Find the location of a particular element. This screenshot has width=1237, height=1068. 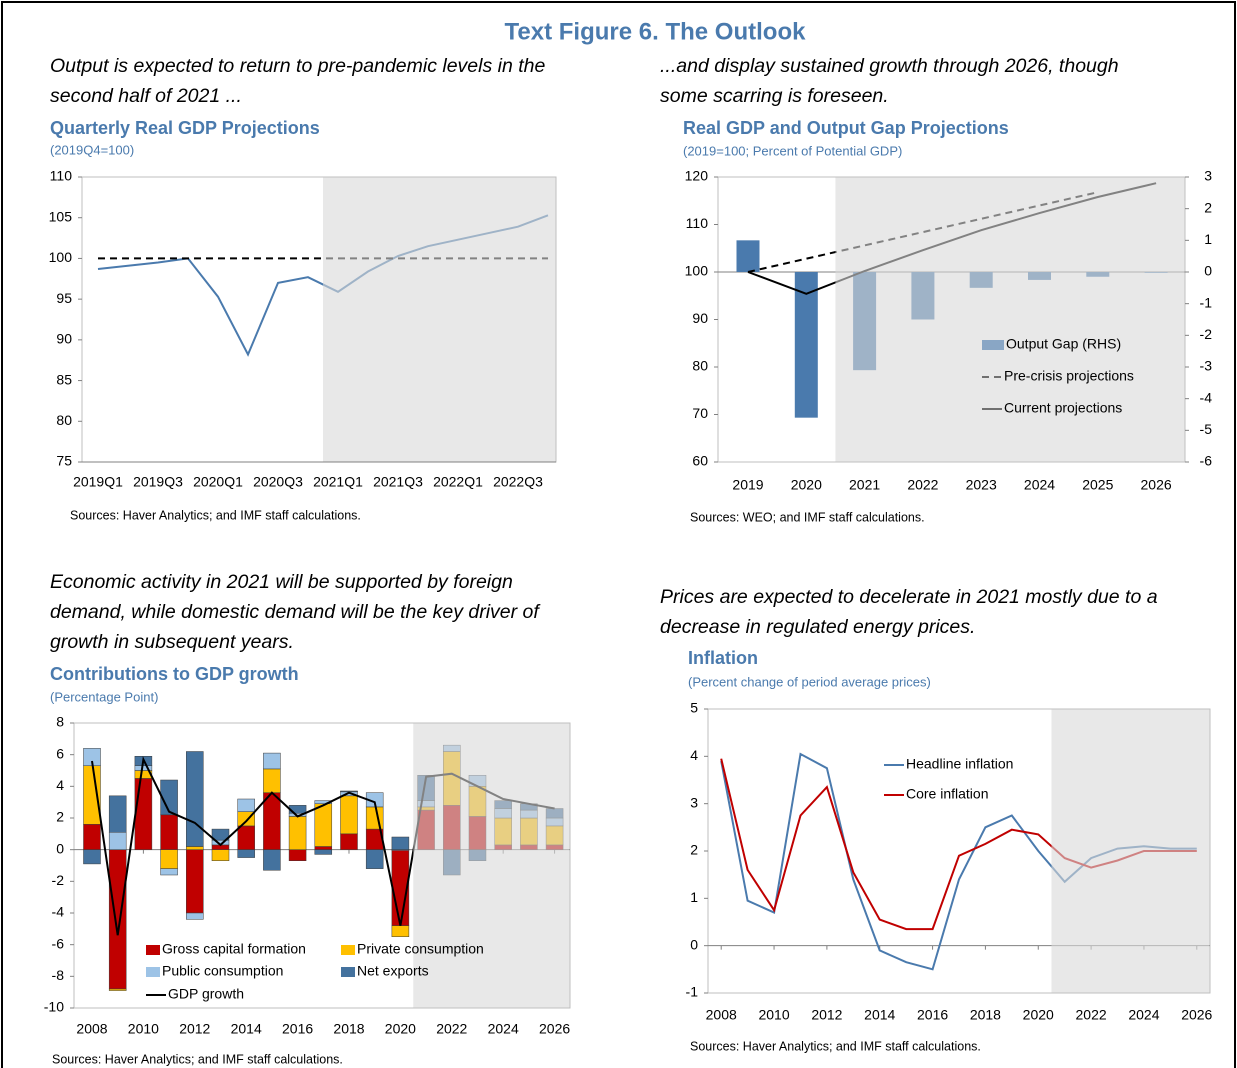

y2-tick-label: -2 is located at coordinates (1206, 334).